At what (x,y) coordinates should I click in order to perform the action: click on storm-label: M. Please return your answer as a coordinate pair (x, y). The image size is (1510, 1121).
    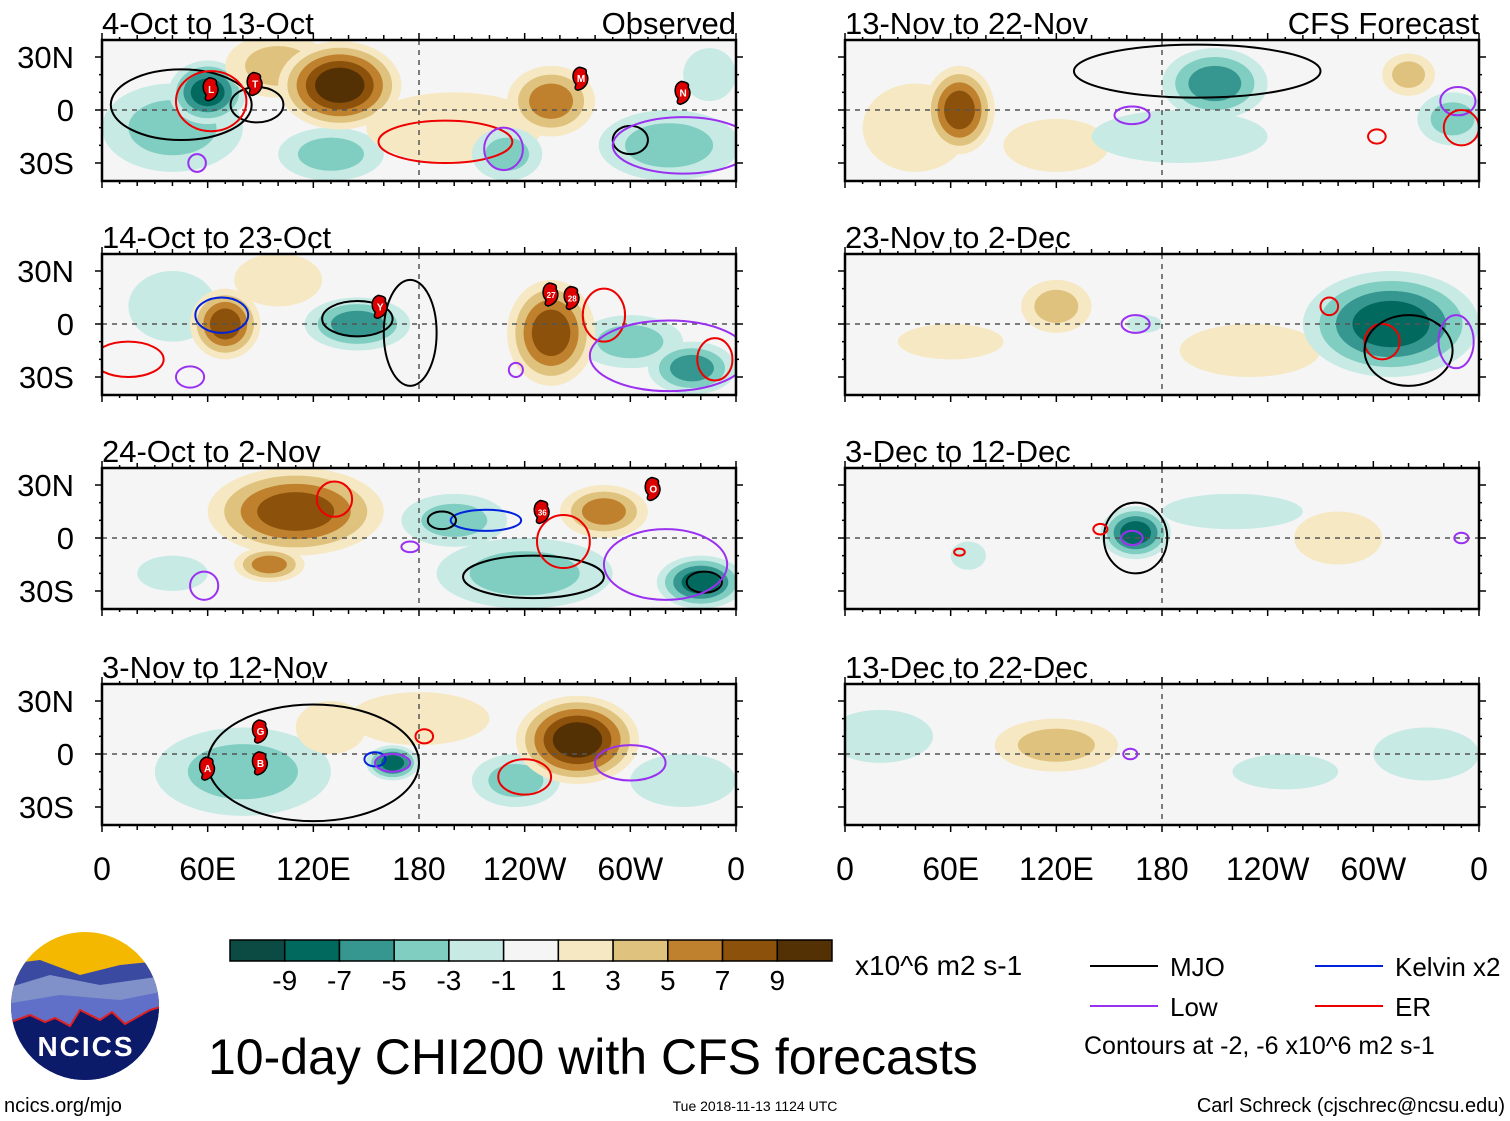
    Looking at the image, I should click on (581, 79).